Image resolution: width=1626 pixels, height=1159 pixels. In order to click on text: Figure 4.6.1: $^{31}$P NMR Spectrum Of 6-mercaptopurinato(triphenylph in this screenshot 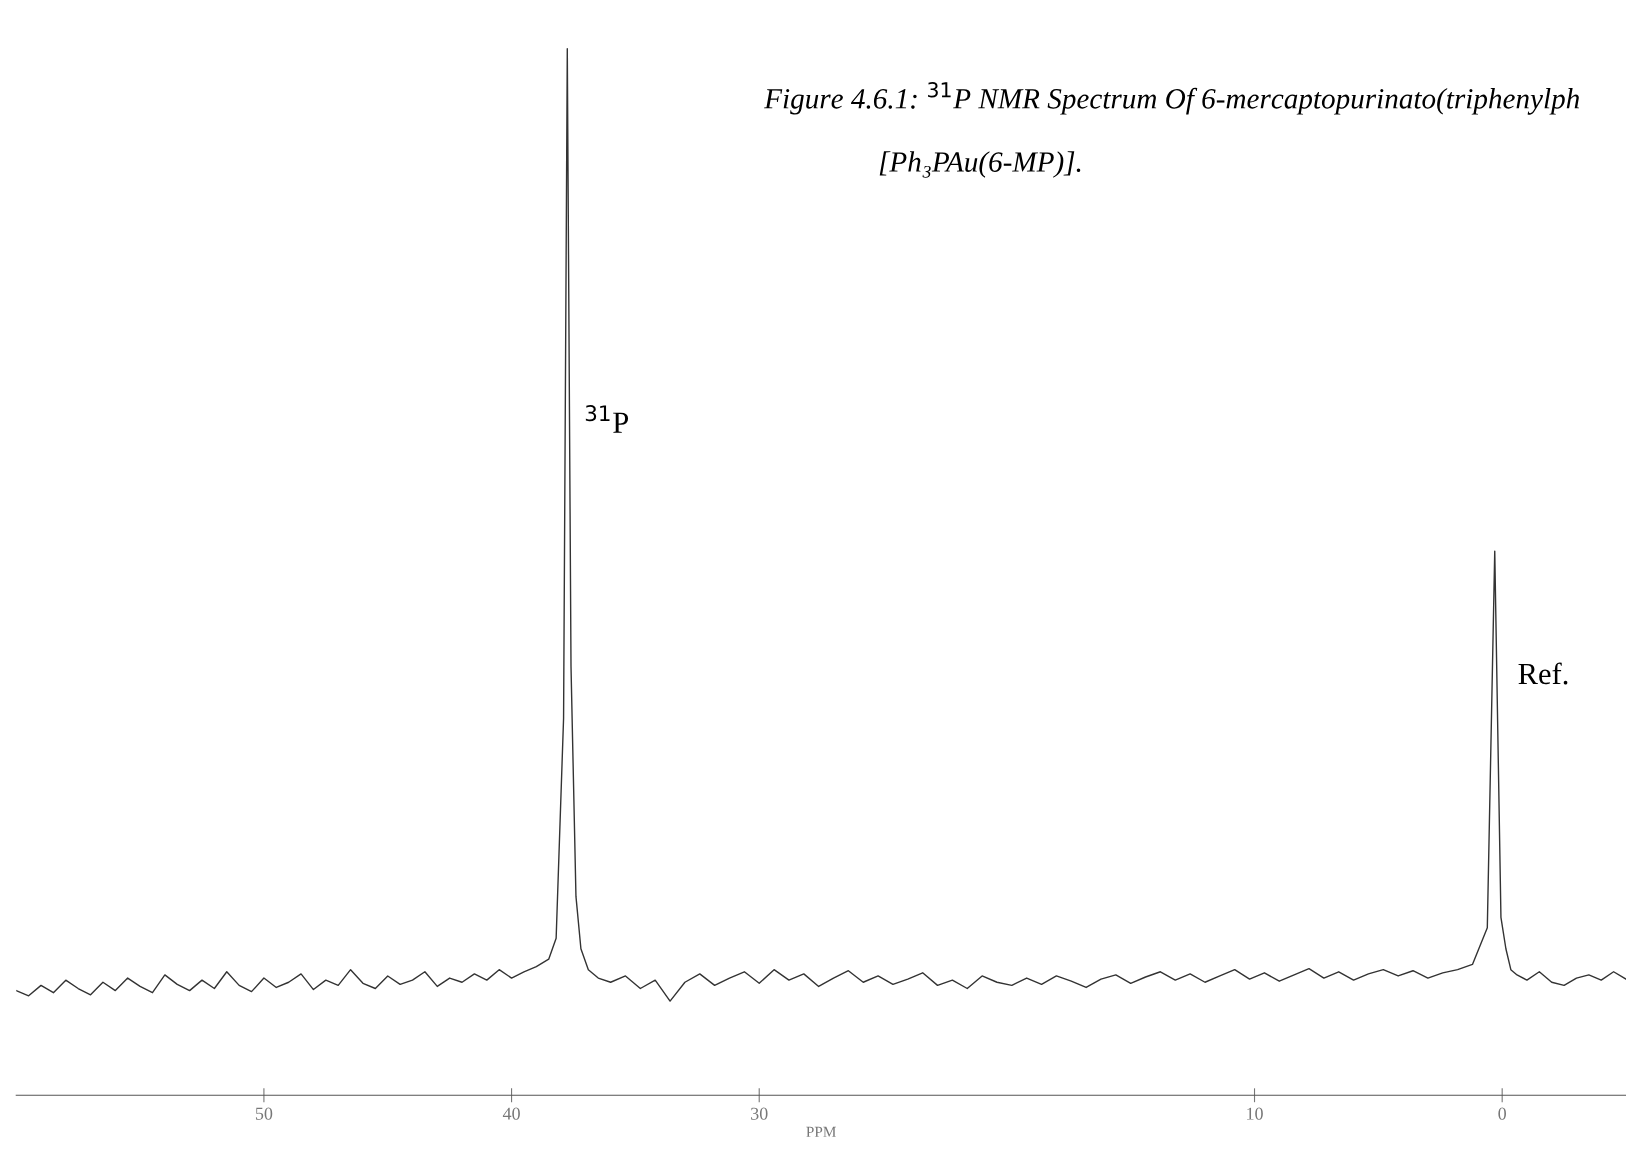, I will do `click(1172, 98)`.